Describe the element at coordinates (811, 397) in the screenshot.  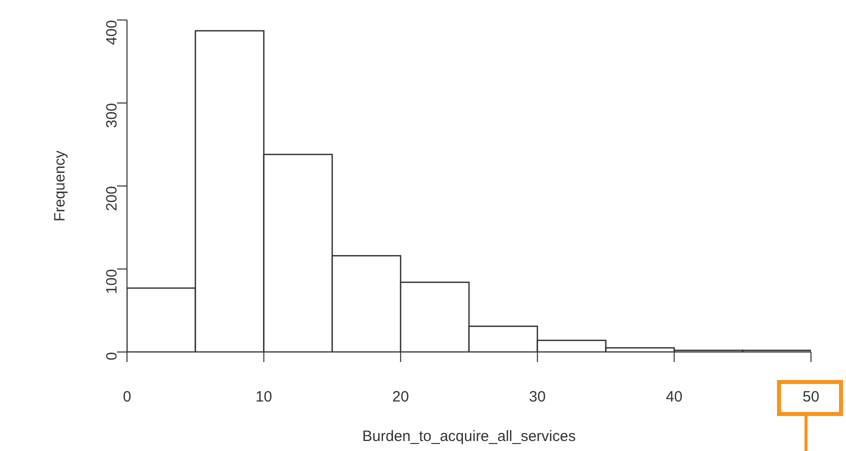
I see `x-tick-label: 50` at that location.